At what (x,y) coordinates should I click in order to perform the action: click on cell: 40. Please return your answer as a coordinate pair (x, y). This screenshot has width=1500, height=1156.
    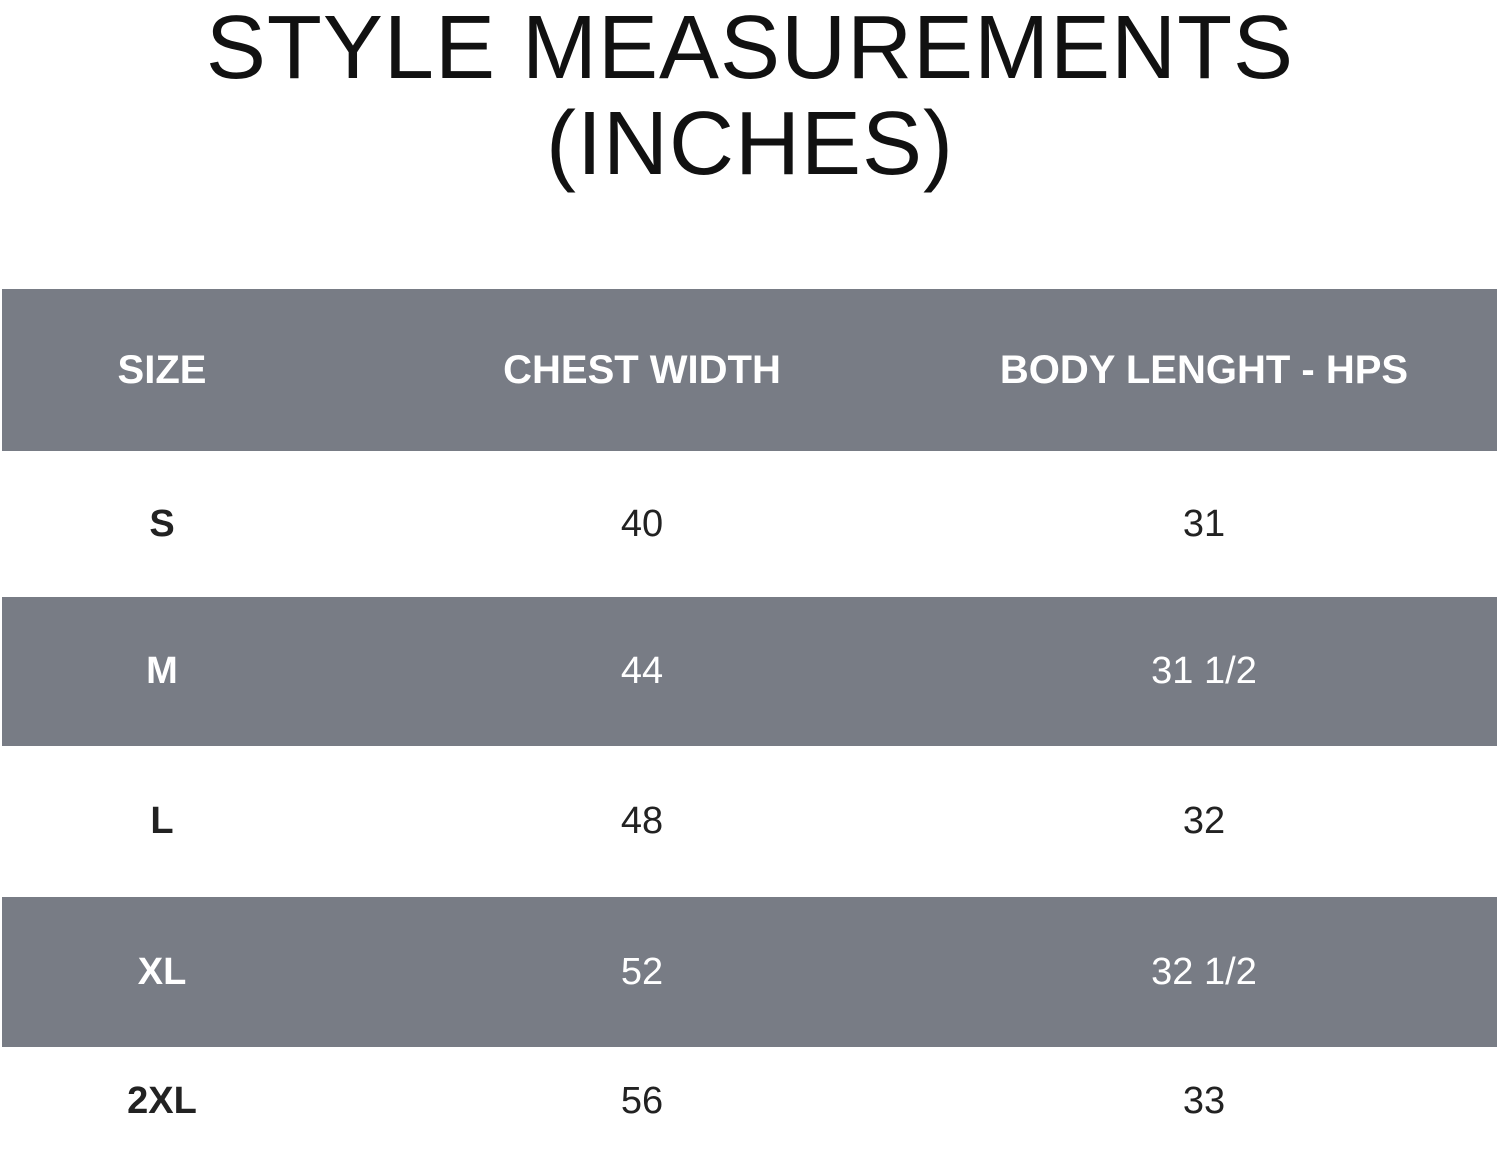
    Looking at the image, I should click on (642, 523).